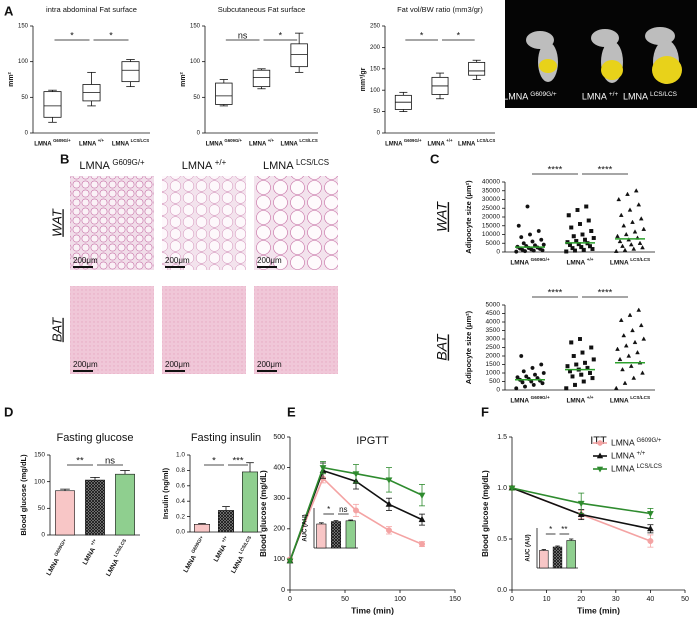  I want to click on y-axis-label: AUC (AU), so click(529, 547).